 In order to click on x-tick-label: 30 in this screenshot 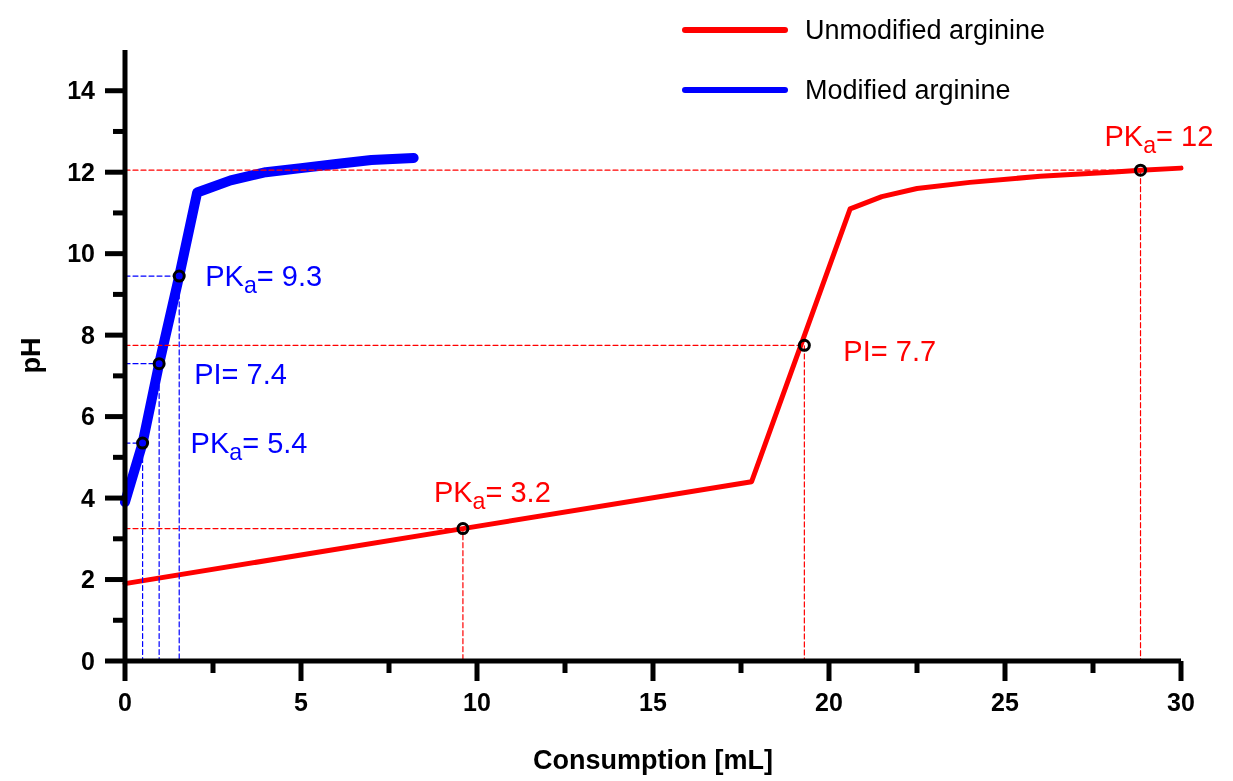, I will do `click(1181, 702)`.